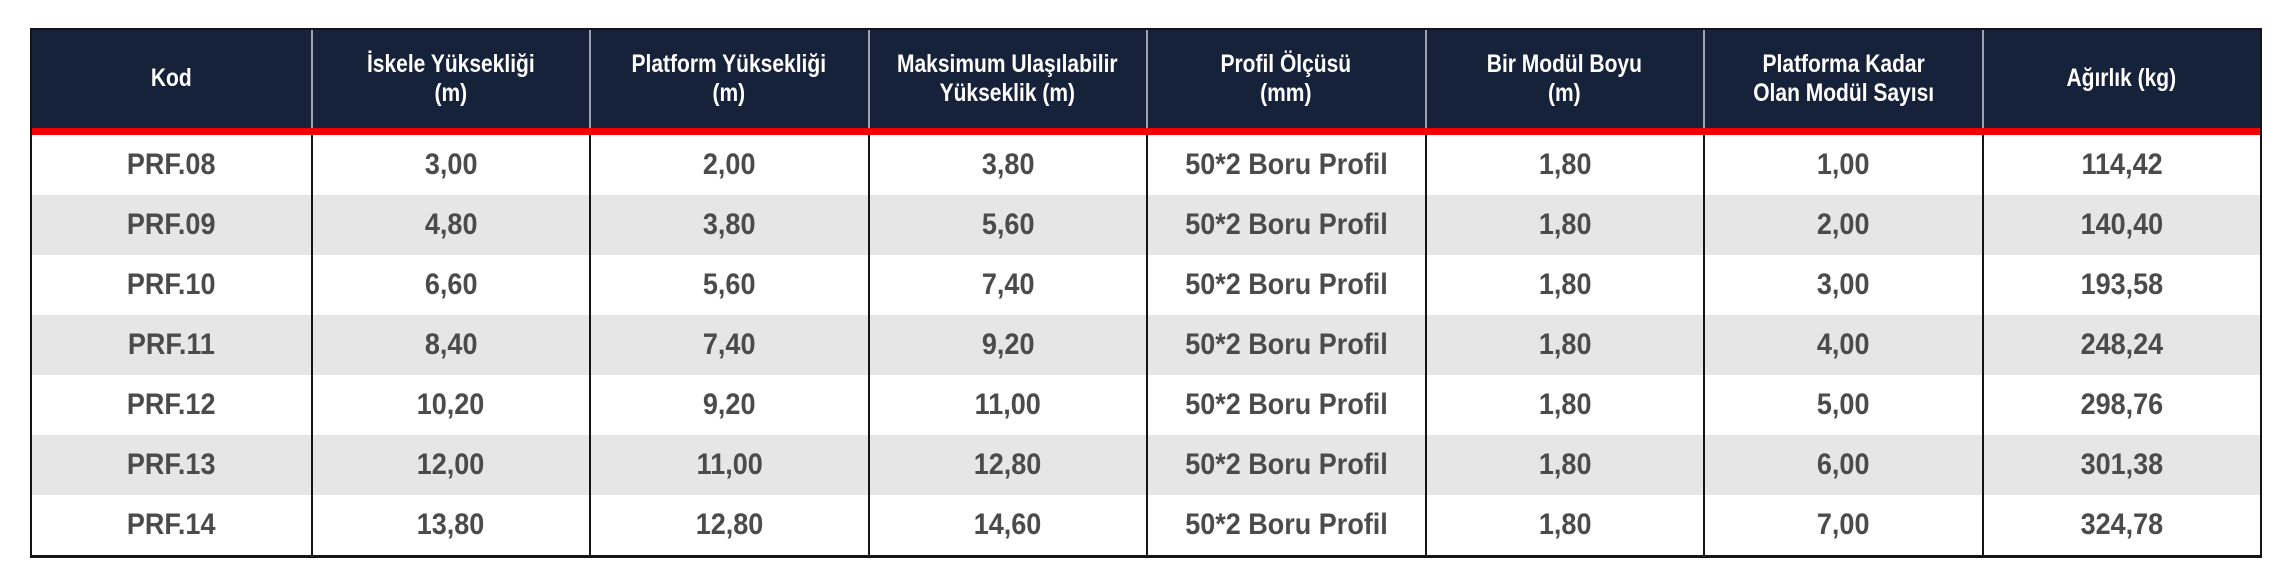 This screenshot has height=581, width=2292. What do you see at coordinates (1843, 344) in the screenshot?
I see `cell-value: 4,00` at bounding box center [1843, 344].